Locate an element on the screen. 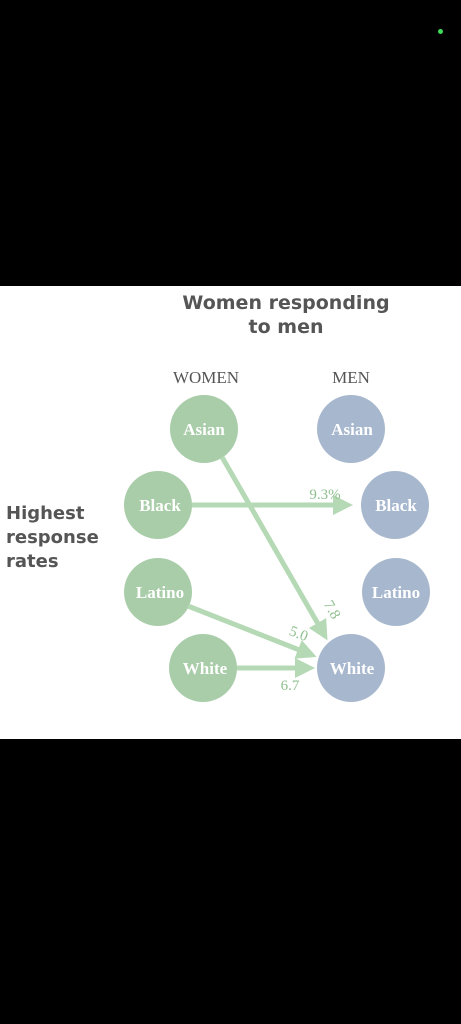  men-label-white: White is located at coordinates (352, 668).